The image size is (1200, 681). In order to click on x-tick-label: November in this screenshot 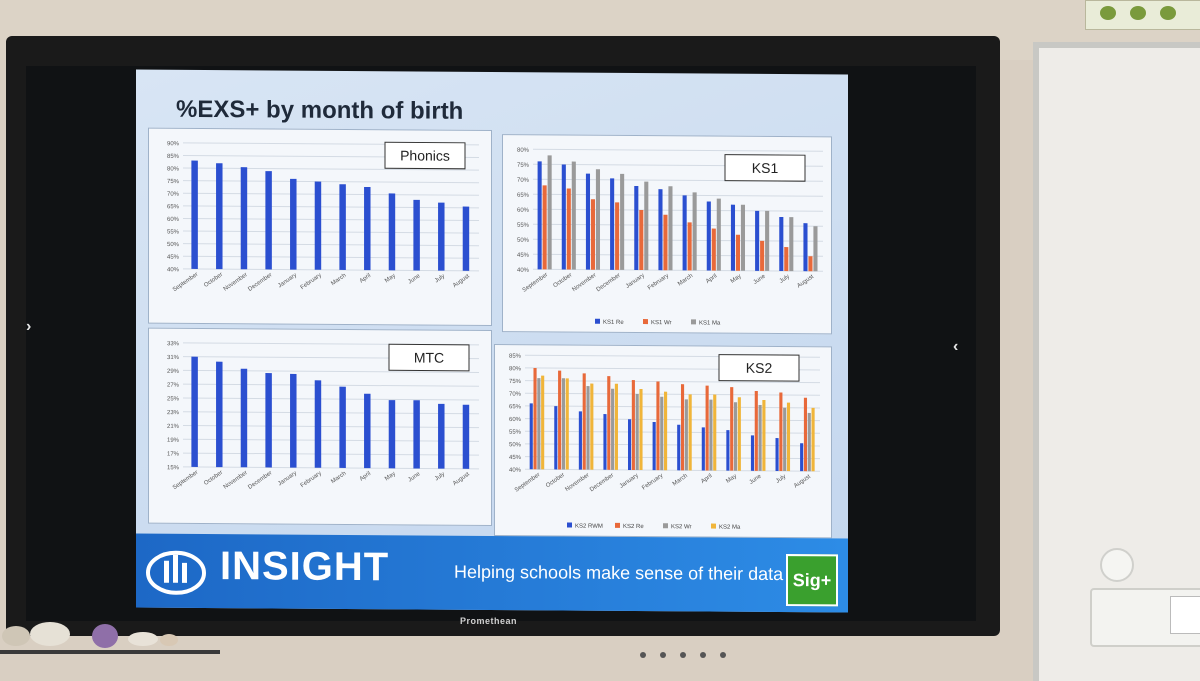, I will do `click(577, 482)`.